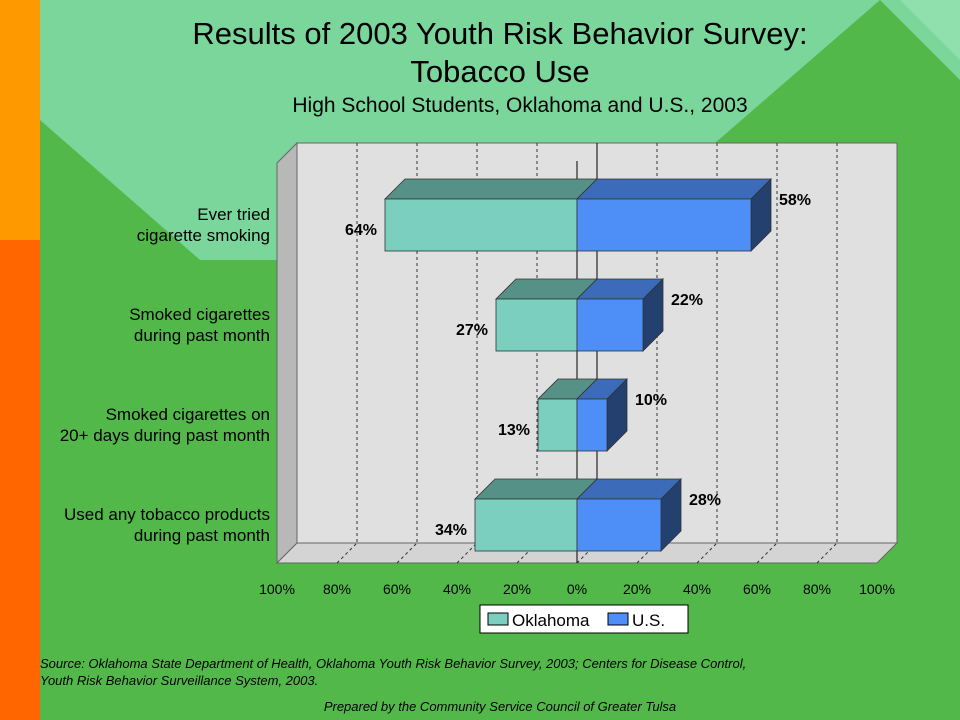  Describe the element at coordinates (651, 400) in the screenshot. I see `us-data-label: 10%` at that location.